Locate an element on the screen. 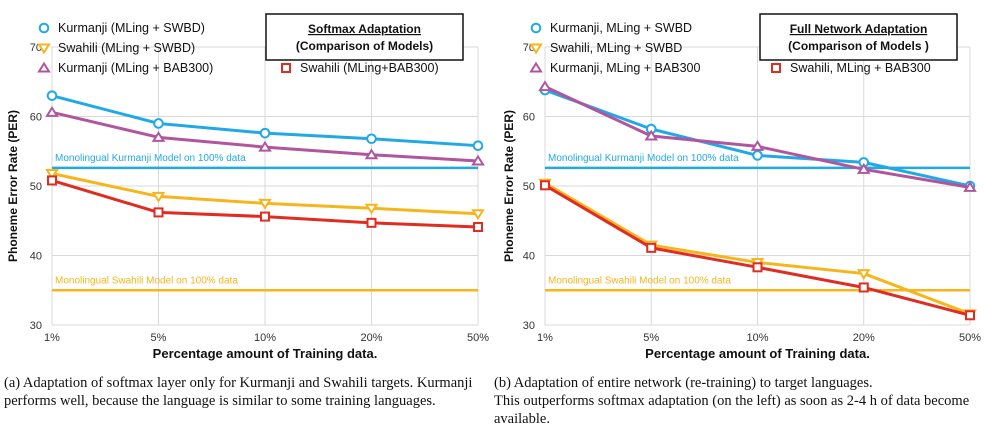  legend-entry: Swahili, MLing + SWBD is located at coordinates (616, 48).